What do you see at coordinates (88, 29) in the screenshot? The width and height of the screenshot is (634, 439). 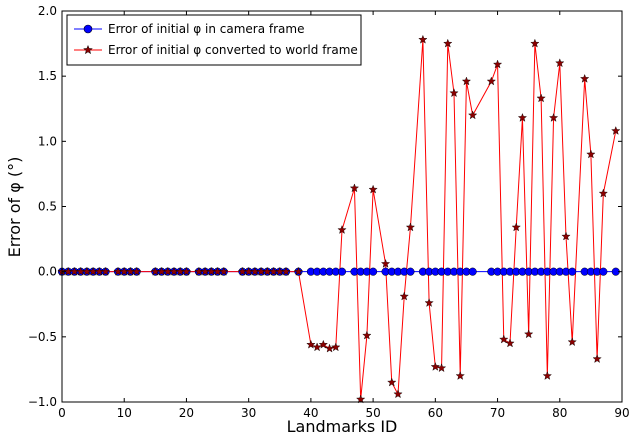 I see `legend-marker-camera` at bounding box center [88, 29].